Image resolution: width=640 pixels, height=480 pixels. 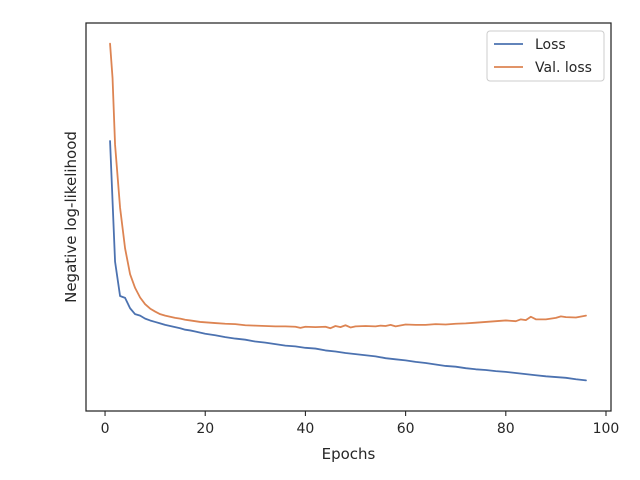 I want to click on x-tick-label: 80, so click(x=506, y=429).